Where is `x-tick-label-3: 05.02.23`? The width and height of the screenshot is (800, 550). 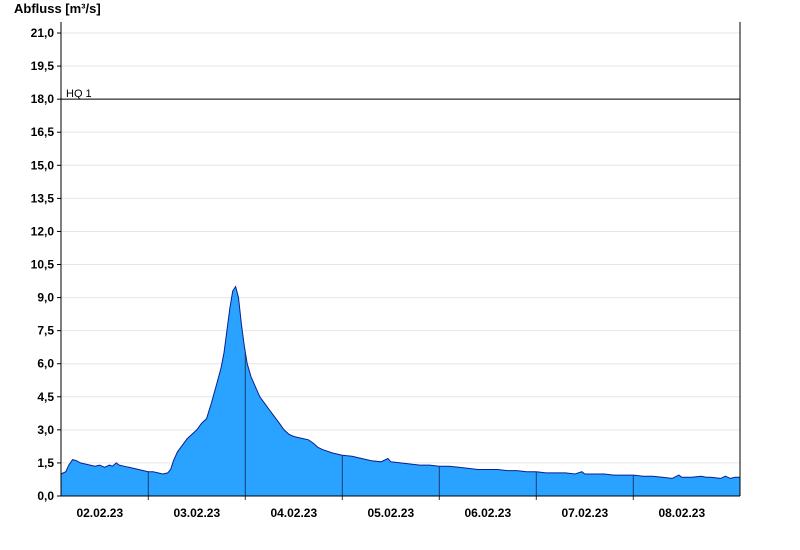
x-tick-label-3: 05.02.23 is located at coordinates (390, 513).